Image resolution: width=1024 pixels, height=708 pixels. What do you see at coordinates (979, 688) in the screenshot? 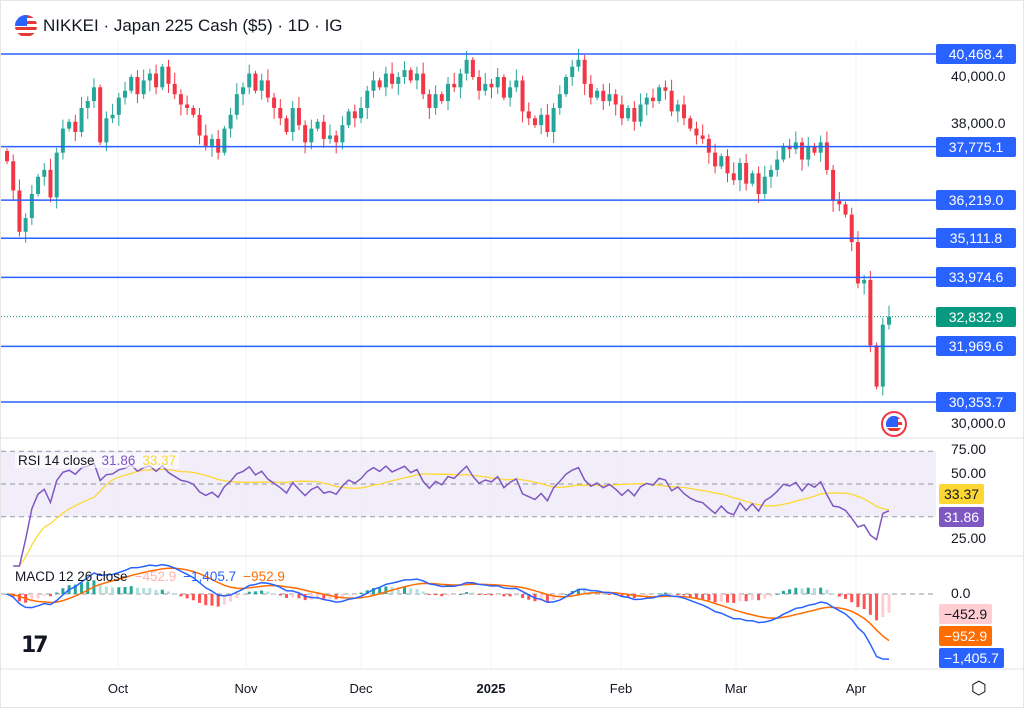
I see `settings-gear-icon: ⬡` at bounding box center [979, 688].